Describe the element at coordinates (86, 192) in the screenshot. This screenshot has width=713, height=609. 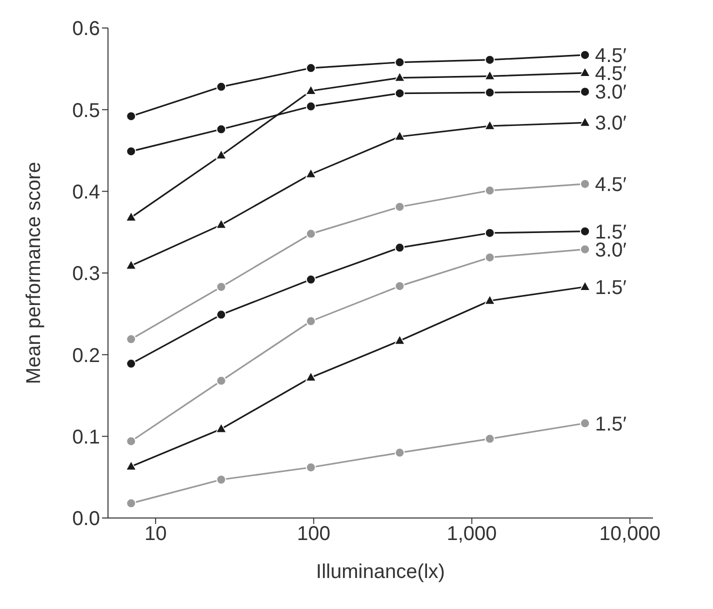
I see `y-tick-label: 0.4` at that location.